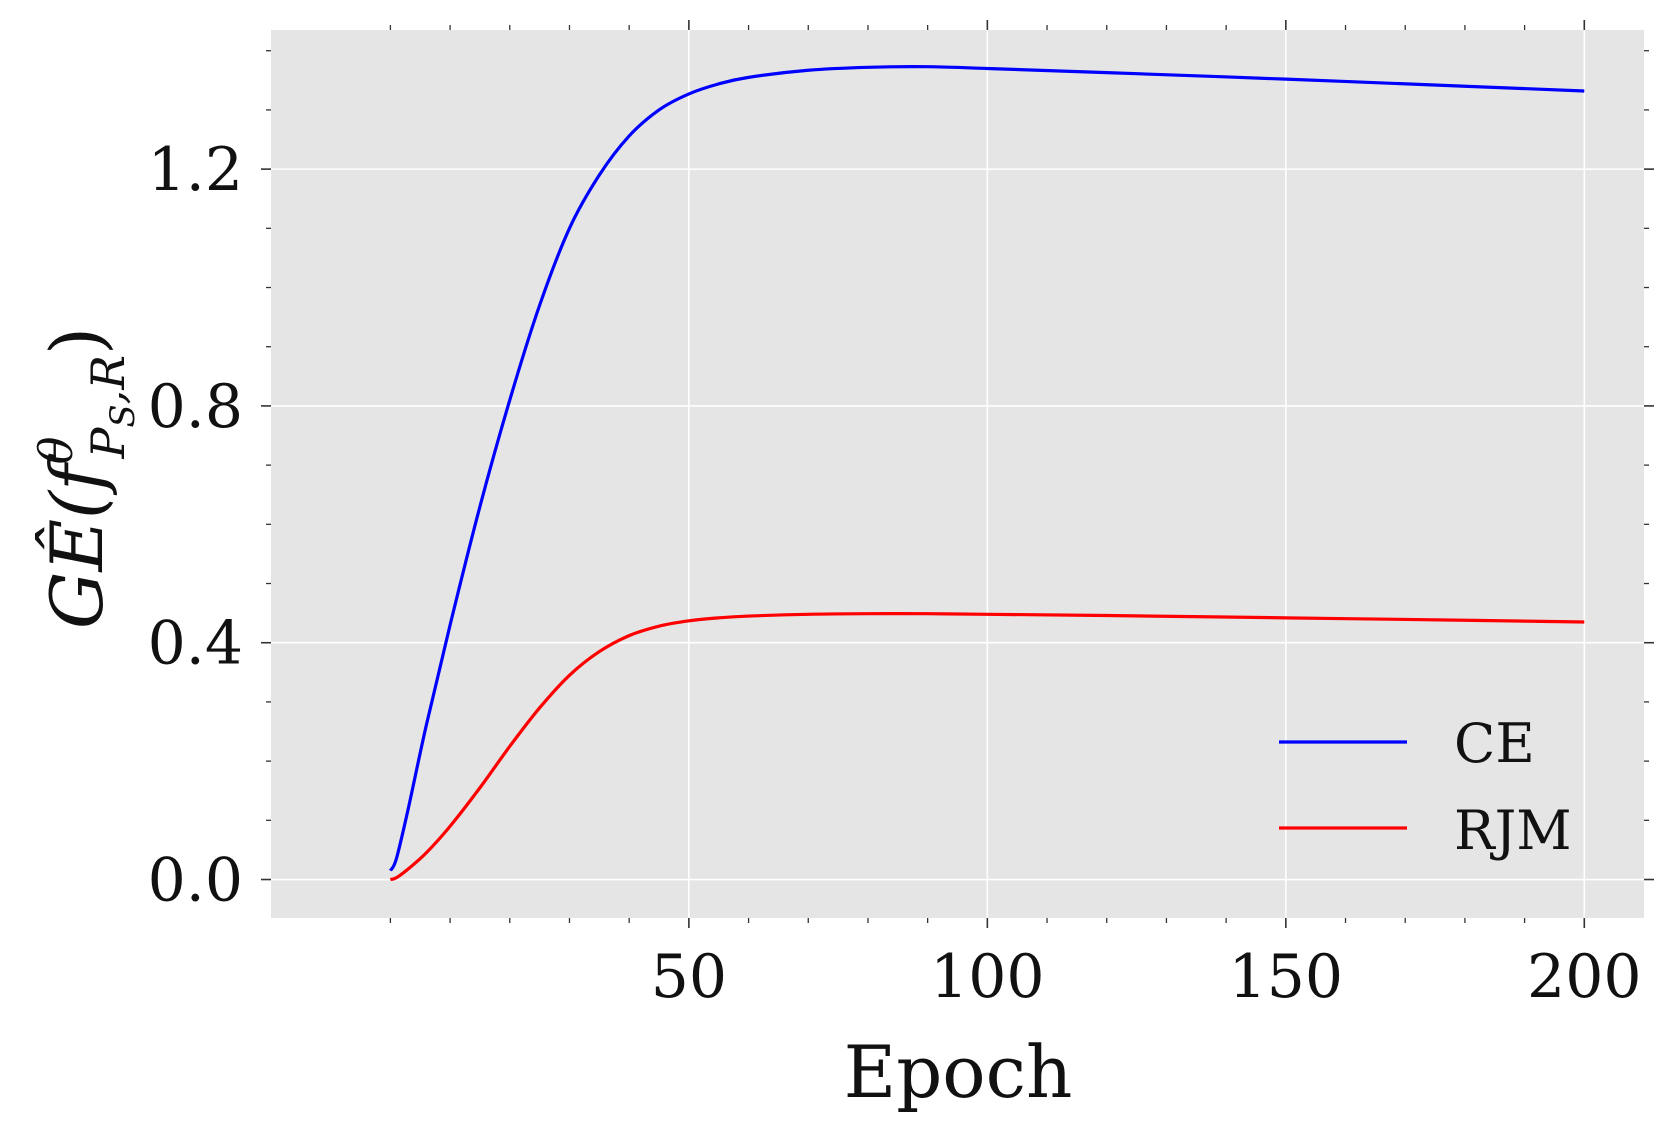  Describe the element at coordinates (195, 881) in the screenshot. I see `y-tick-label: 0.0` at that location.